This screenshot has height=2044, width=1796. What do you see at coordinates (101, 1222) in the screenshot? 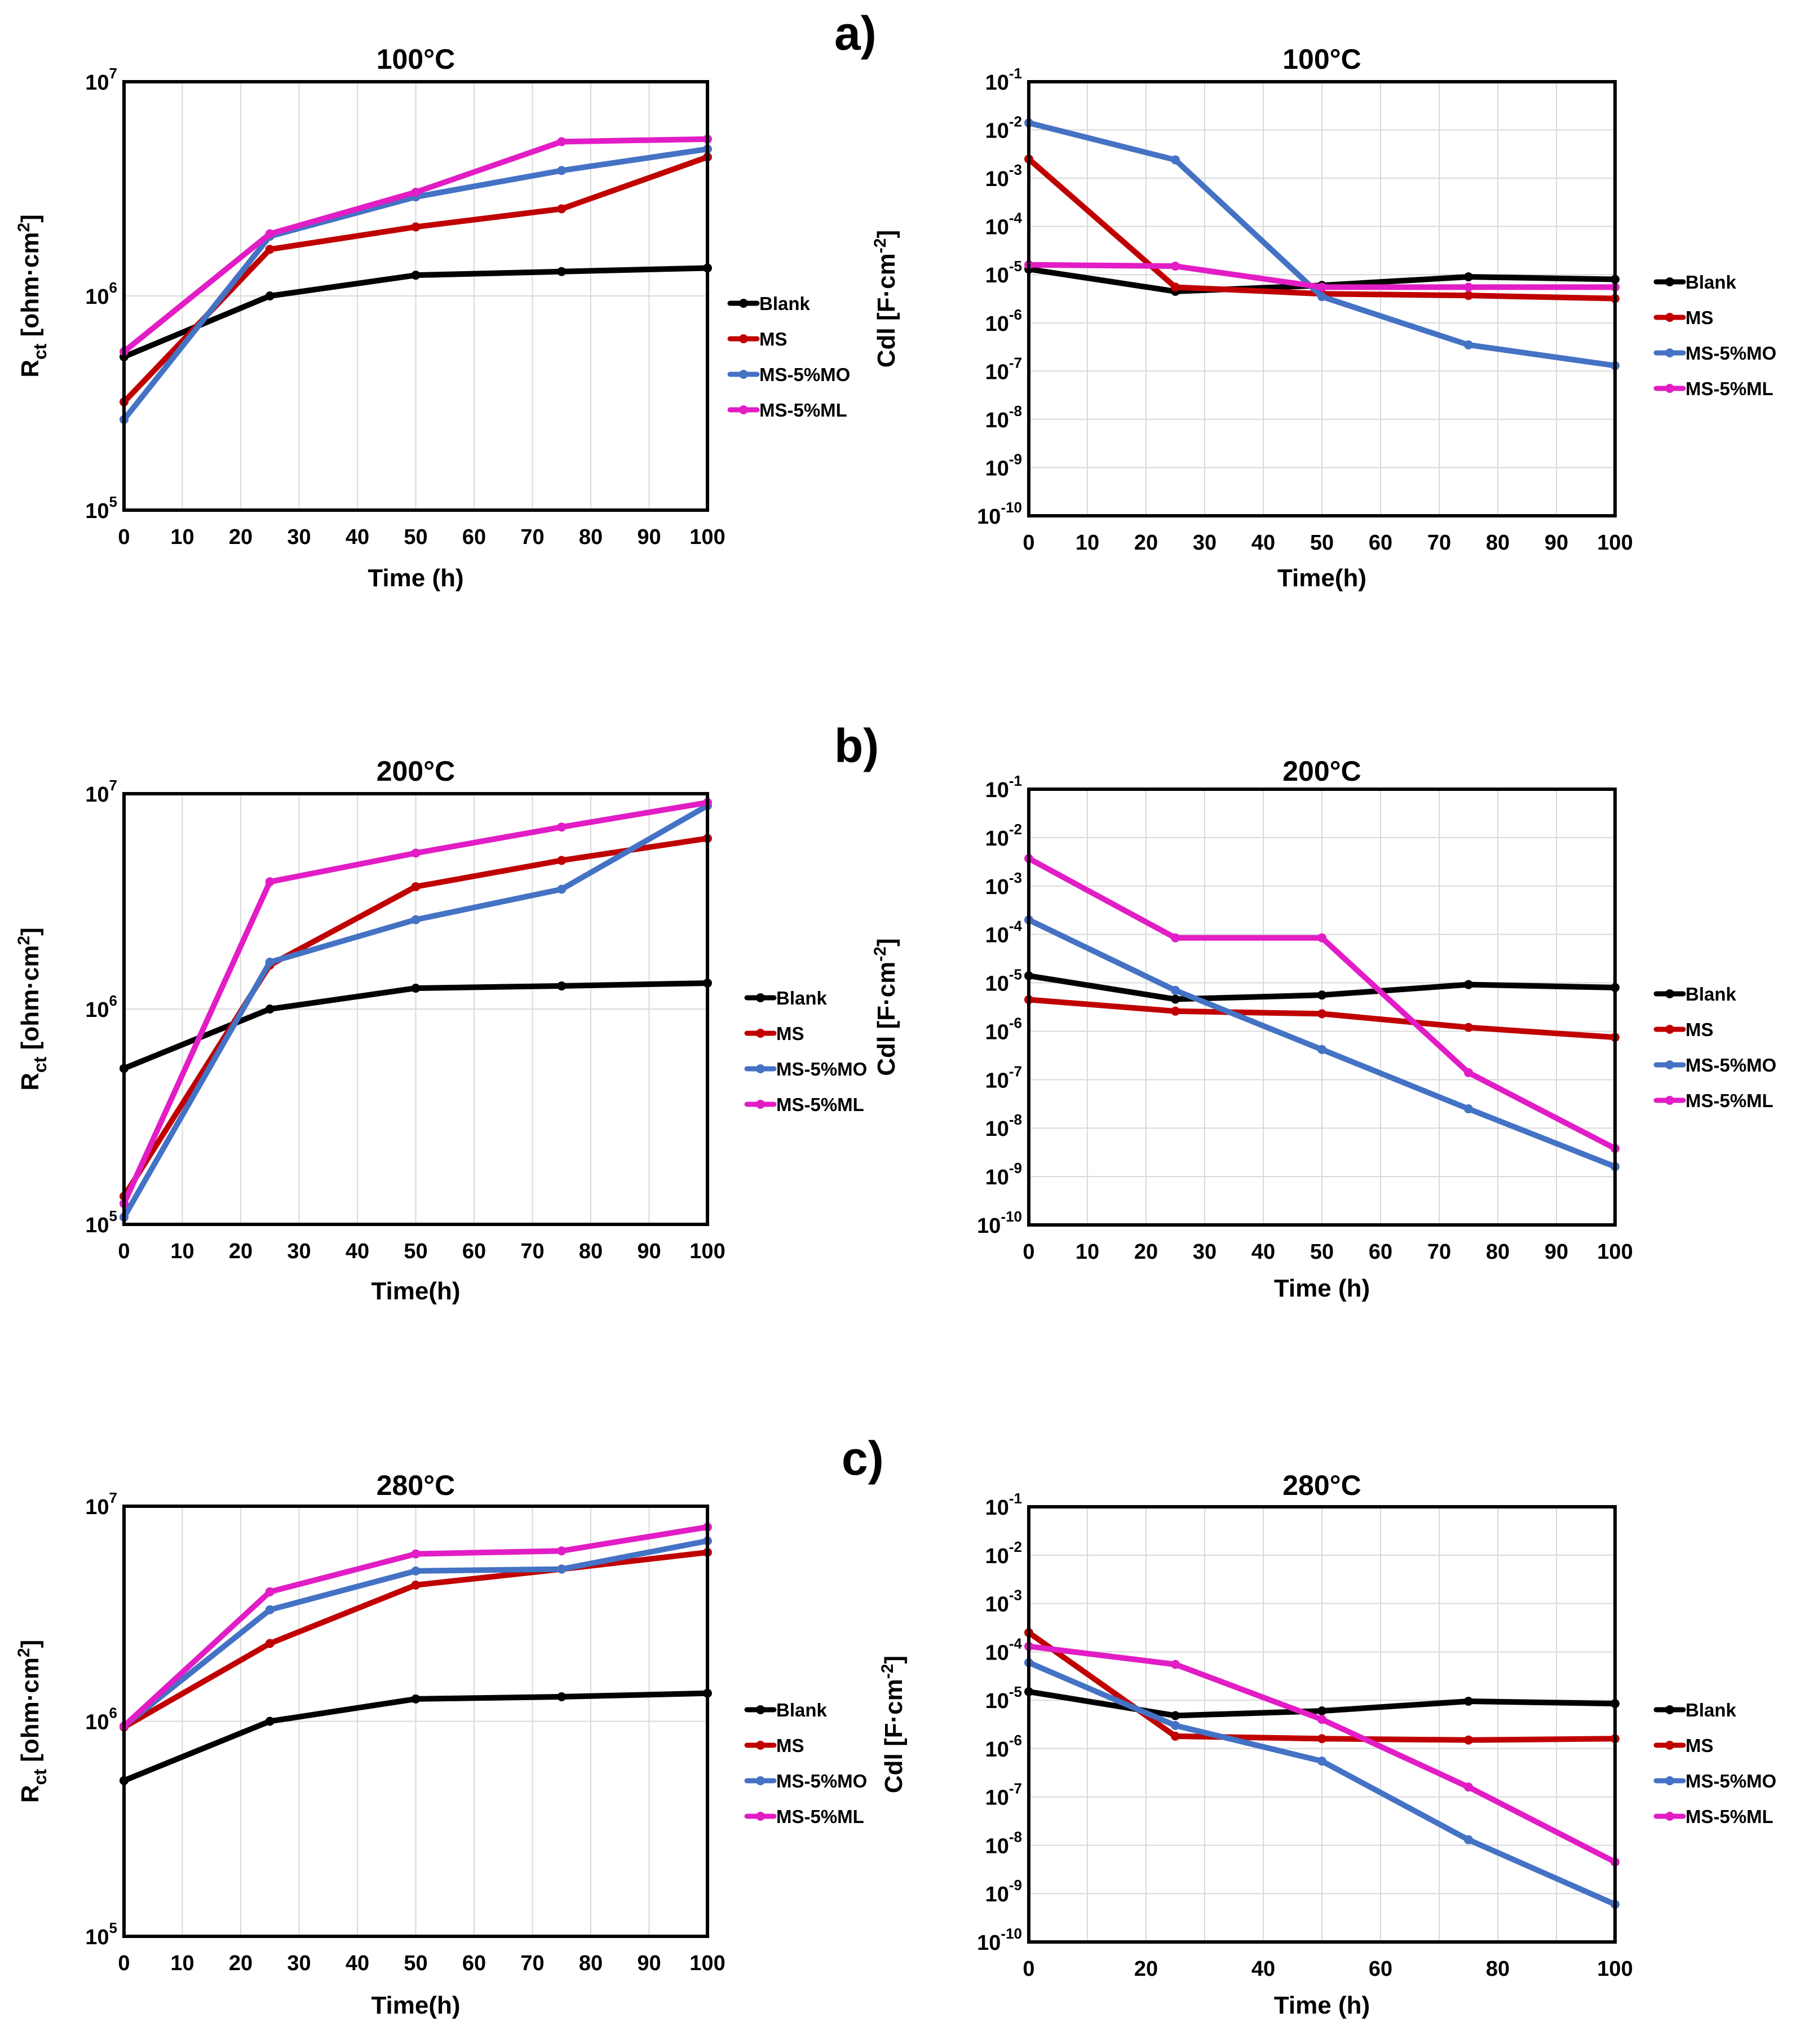
I see `y-tick-label: 10⁵` at bounding box center [101, 1222].